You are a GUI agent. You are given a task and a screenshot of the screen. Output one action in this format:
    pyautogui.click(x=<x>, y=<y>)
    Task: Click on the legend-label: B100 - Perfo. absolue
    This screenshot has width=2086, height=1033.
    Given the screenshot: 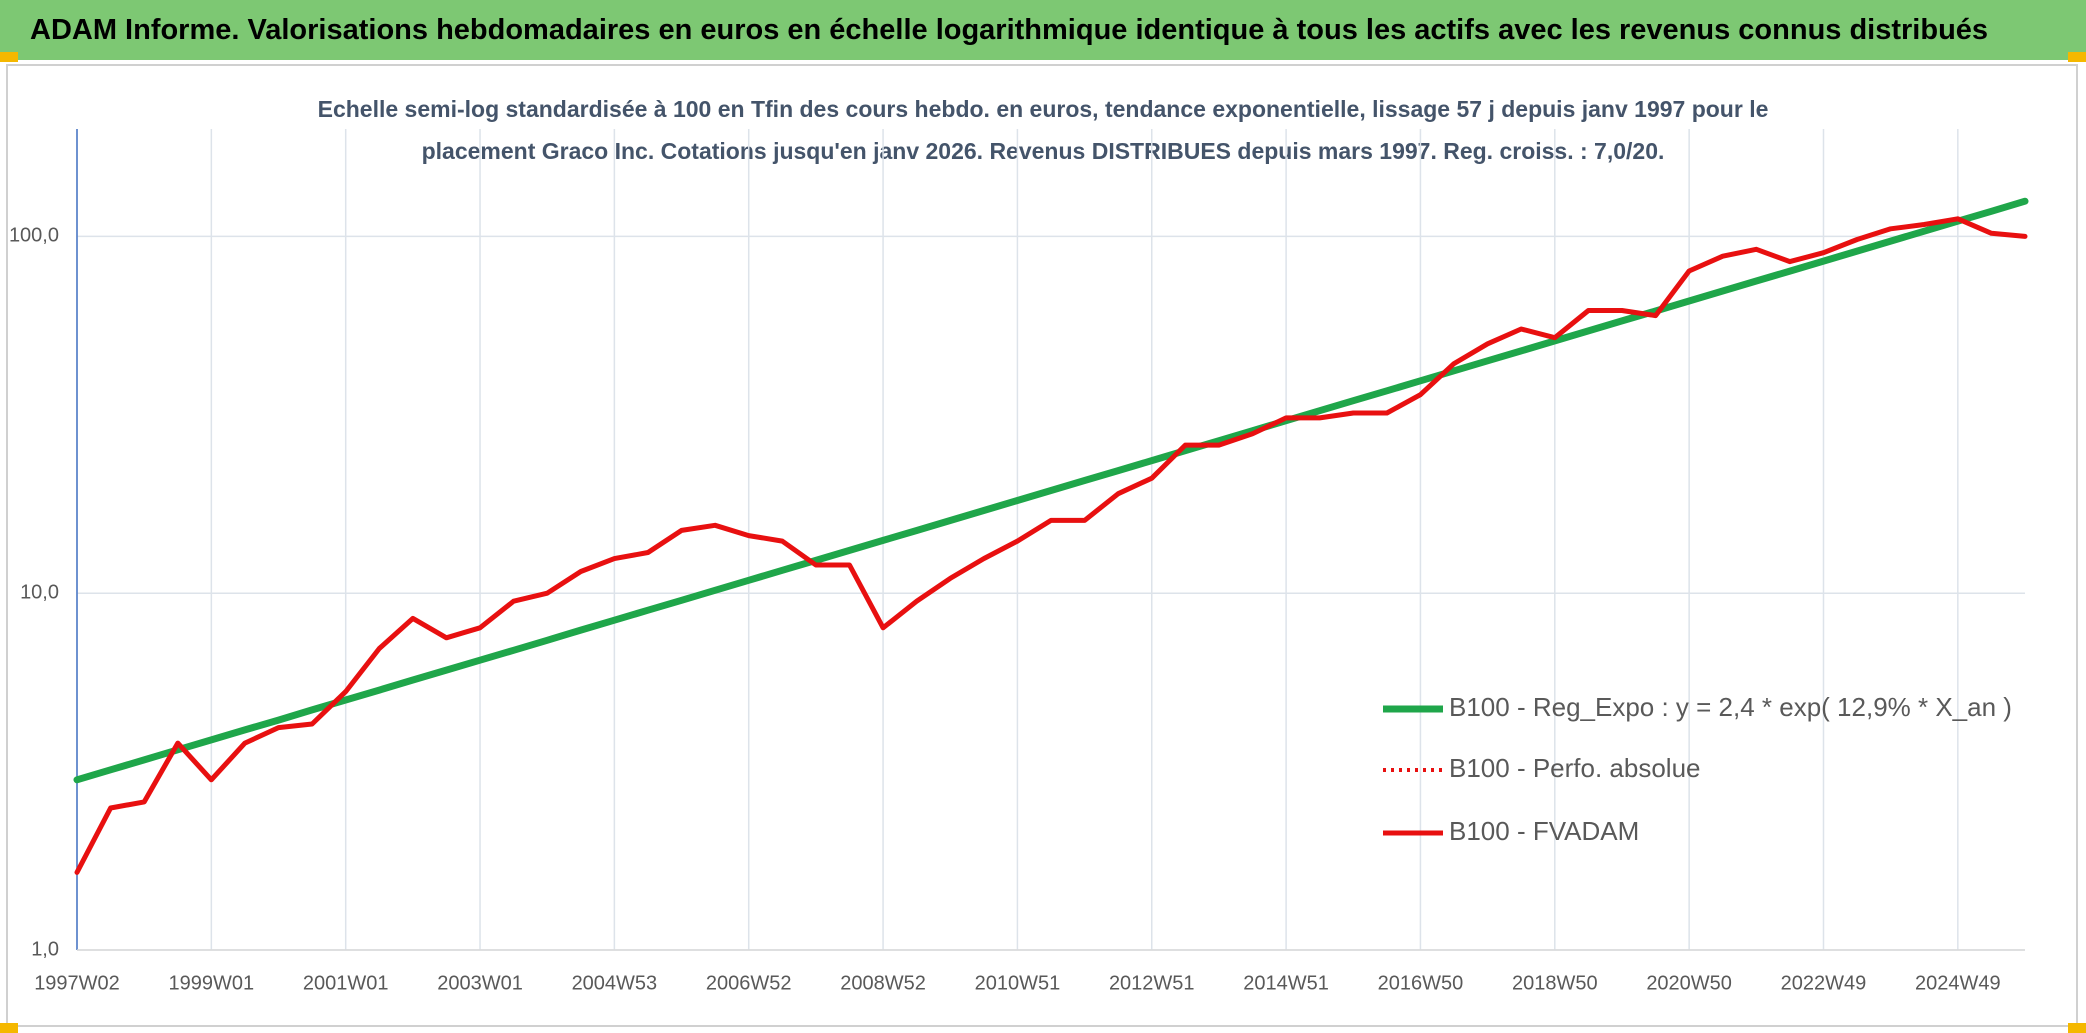 What is the action you would take?
    pyautogui.click(x=1575, y=768)
    